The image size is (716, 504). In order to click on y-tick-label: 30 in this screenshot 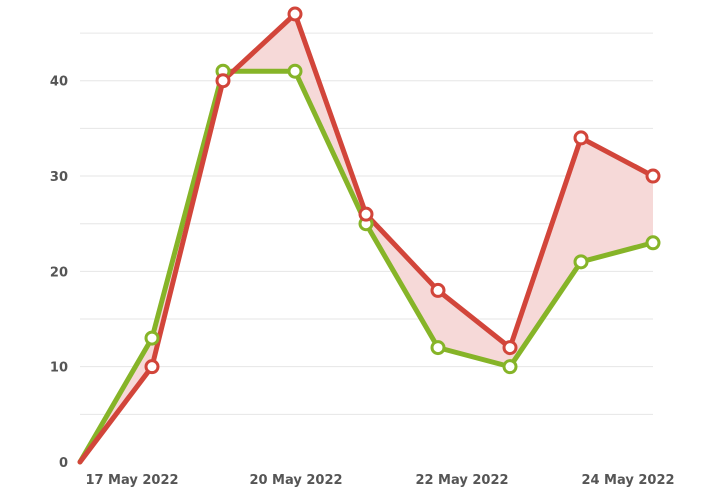, I will do `click(59, 177)`.